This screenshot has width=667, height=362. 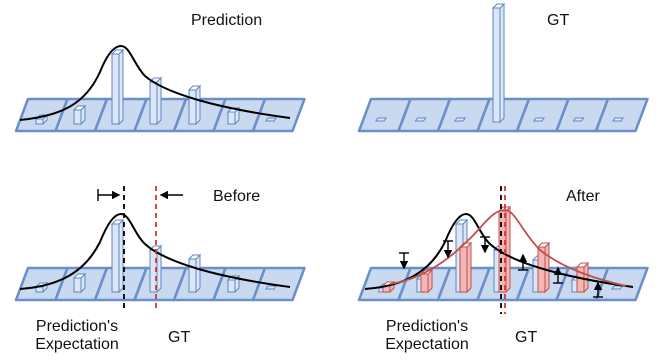 I want to click on after-adjusted-bar-5-side, so click(x=547, y=267).